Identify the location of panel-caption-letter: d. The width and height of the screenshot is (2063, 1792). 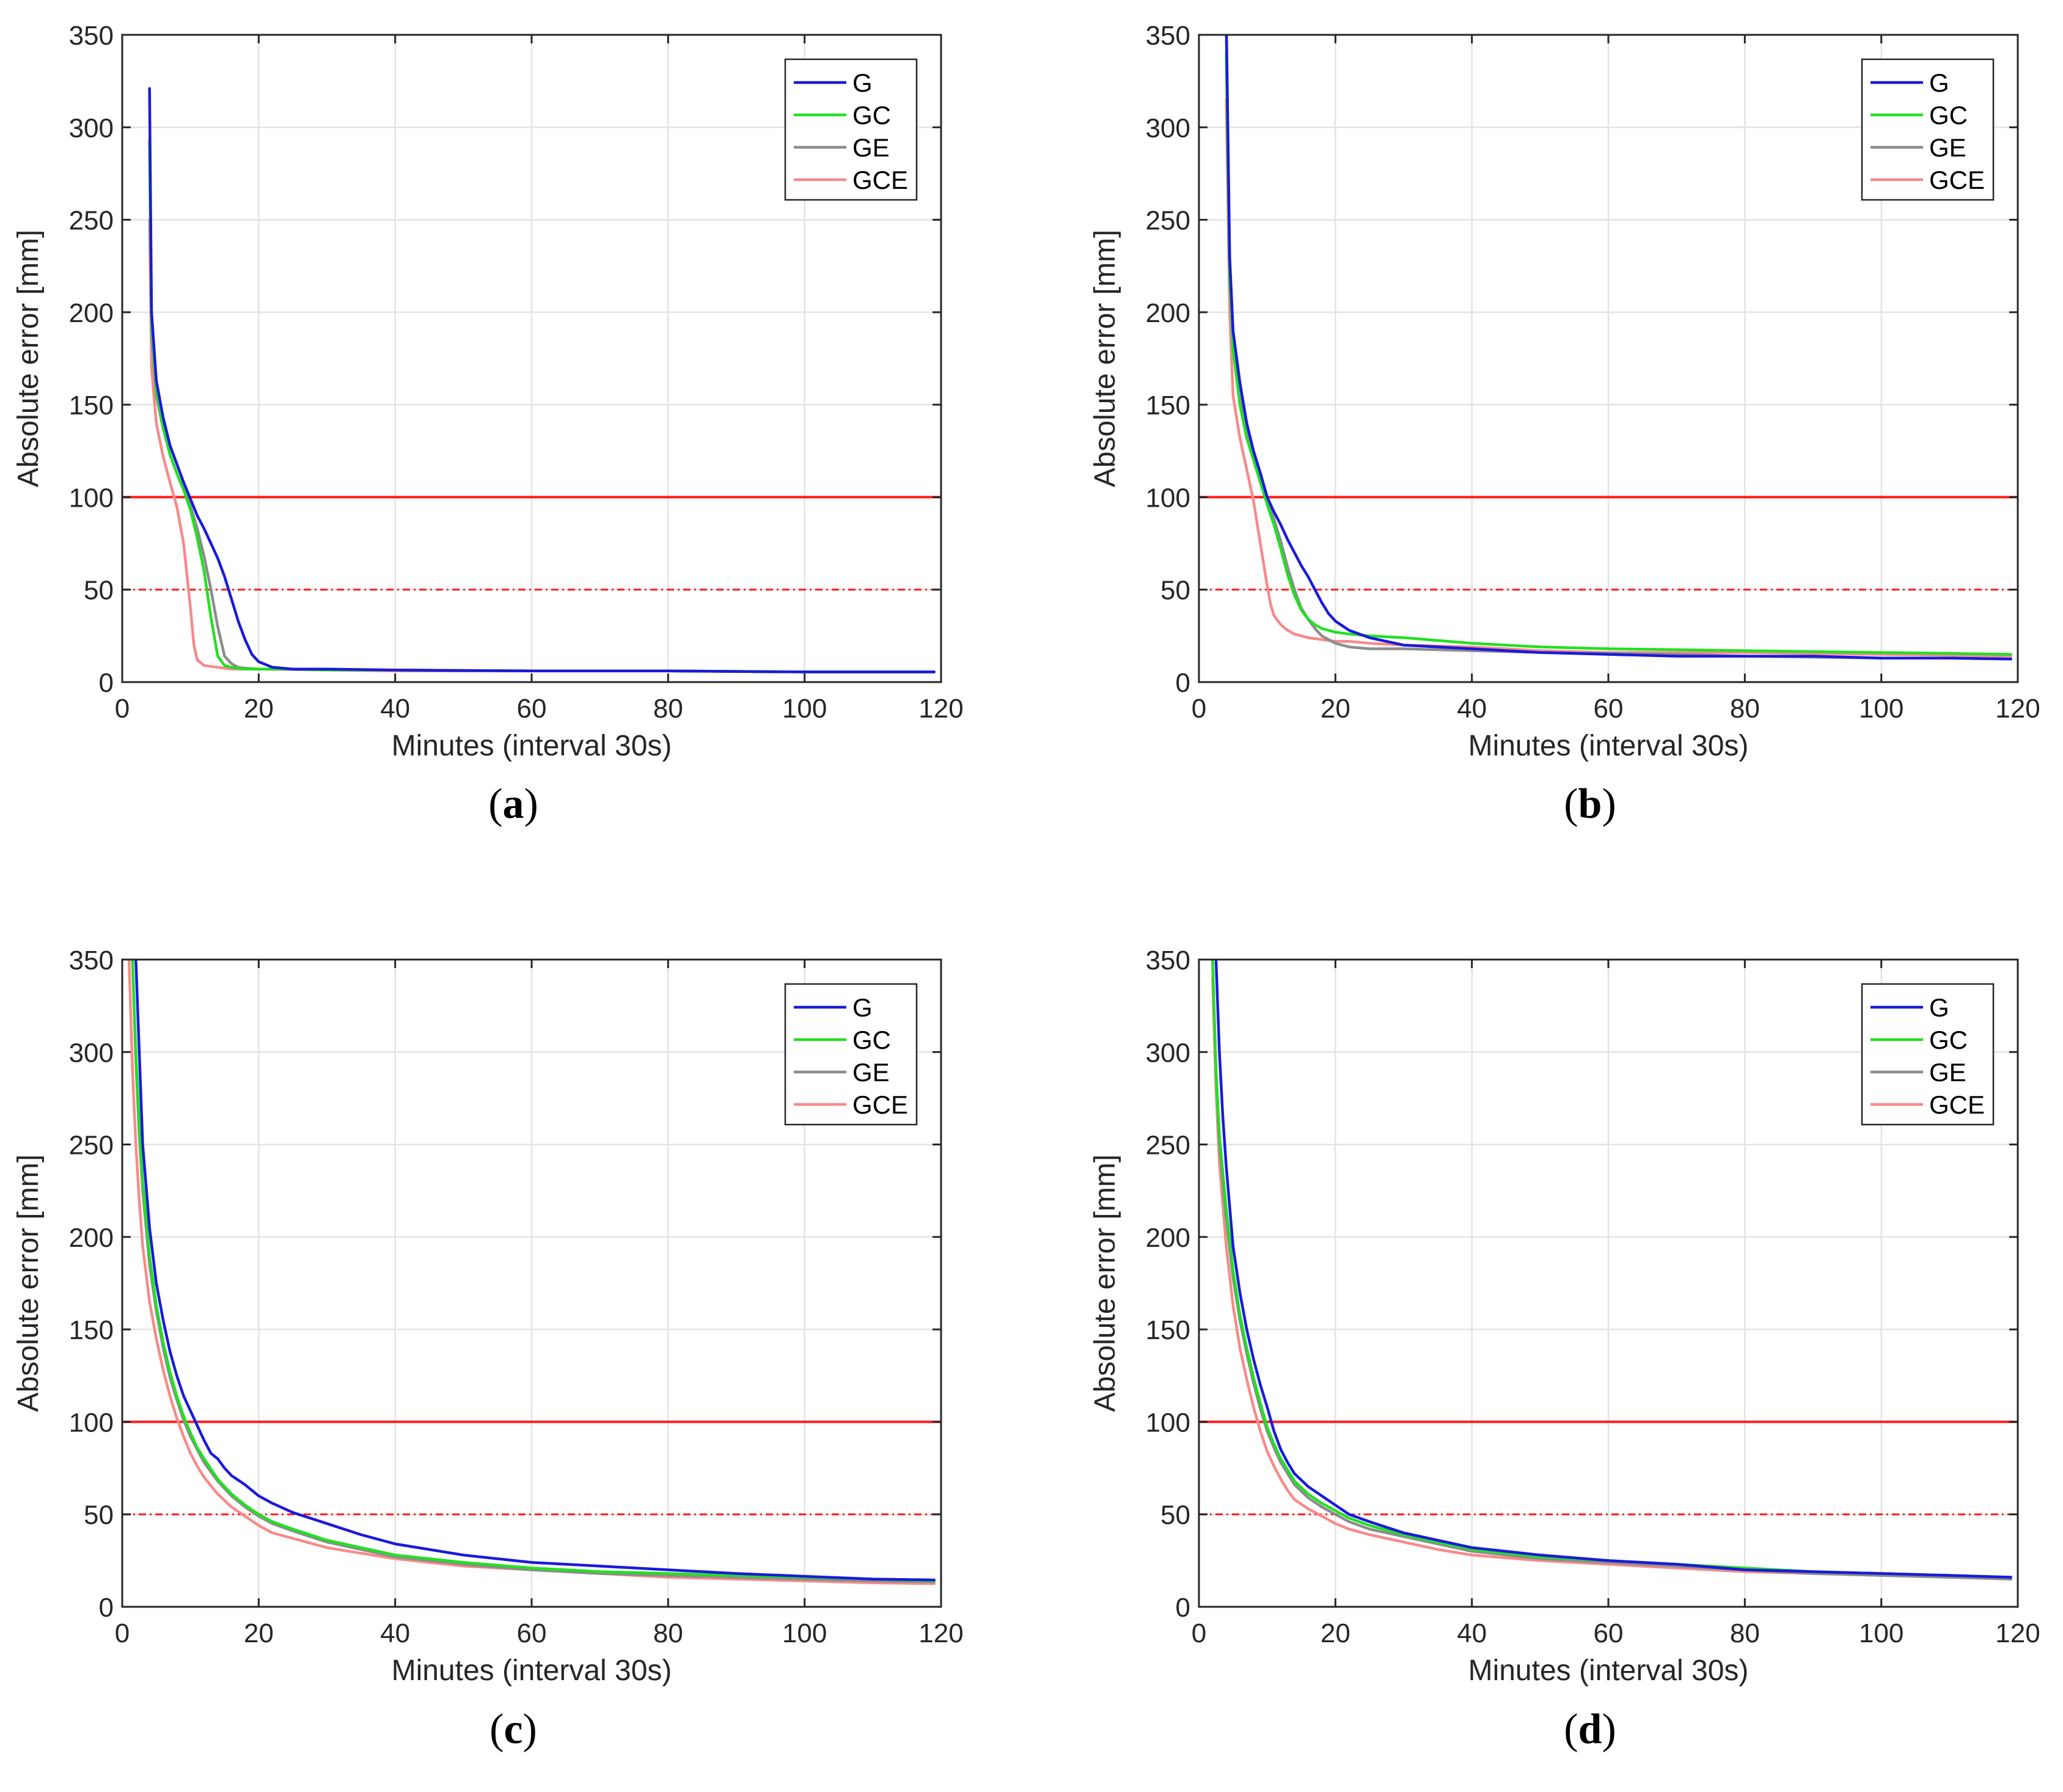
(1590, 1729).